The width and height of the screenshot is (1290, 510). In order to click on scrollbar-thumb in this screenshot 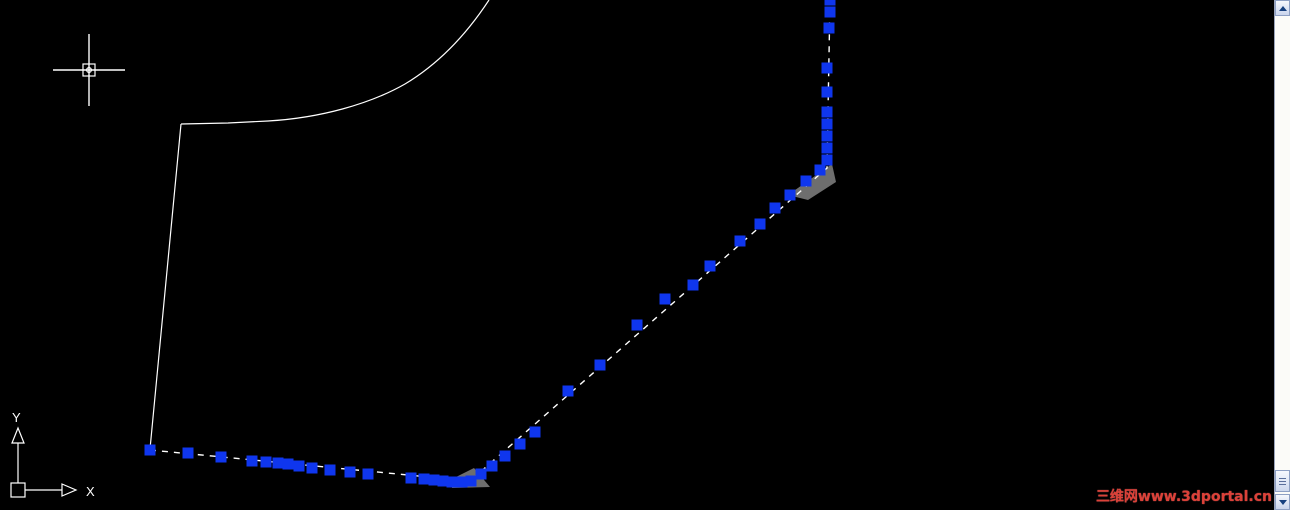, I will do `click(1282, 481)`.